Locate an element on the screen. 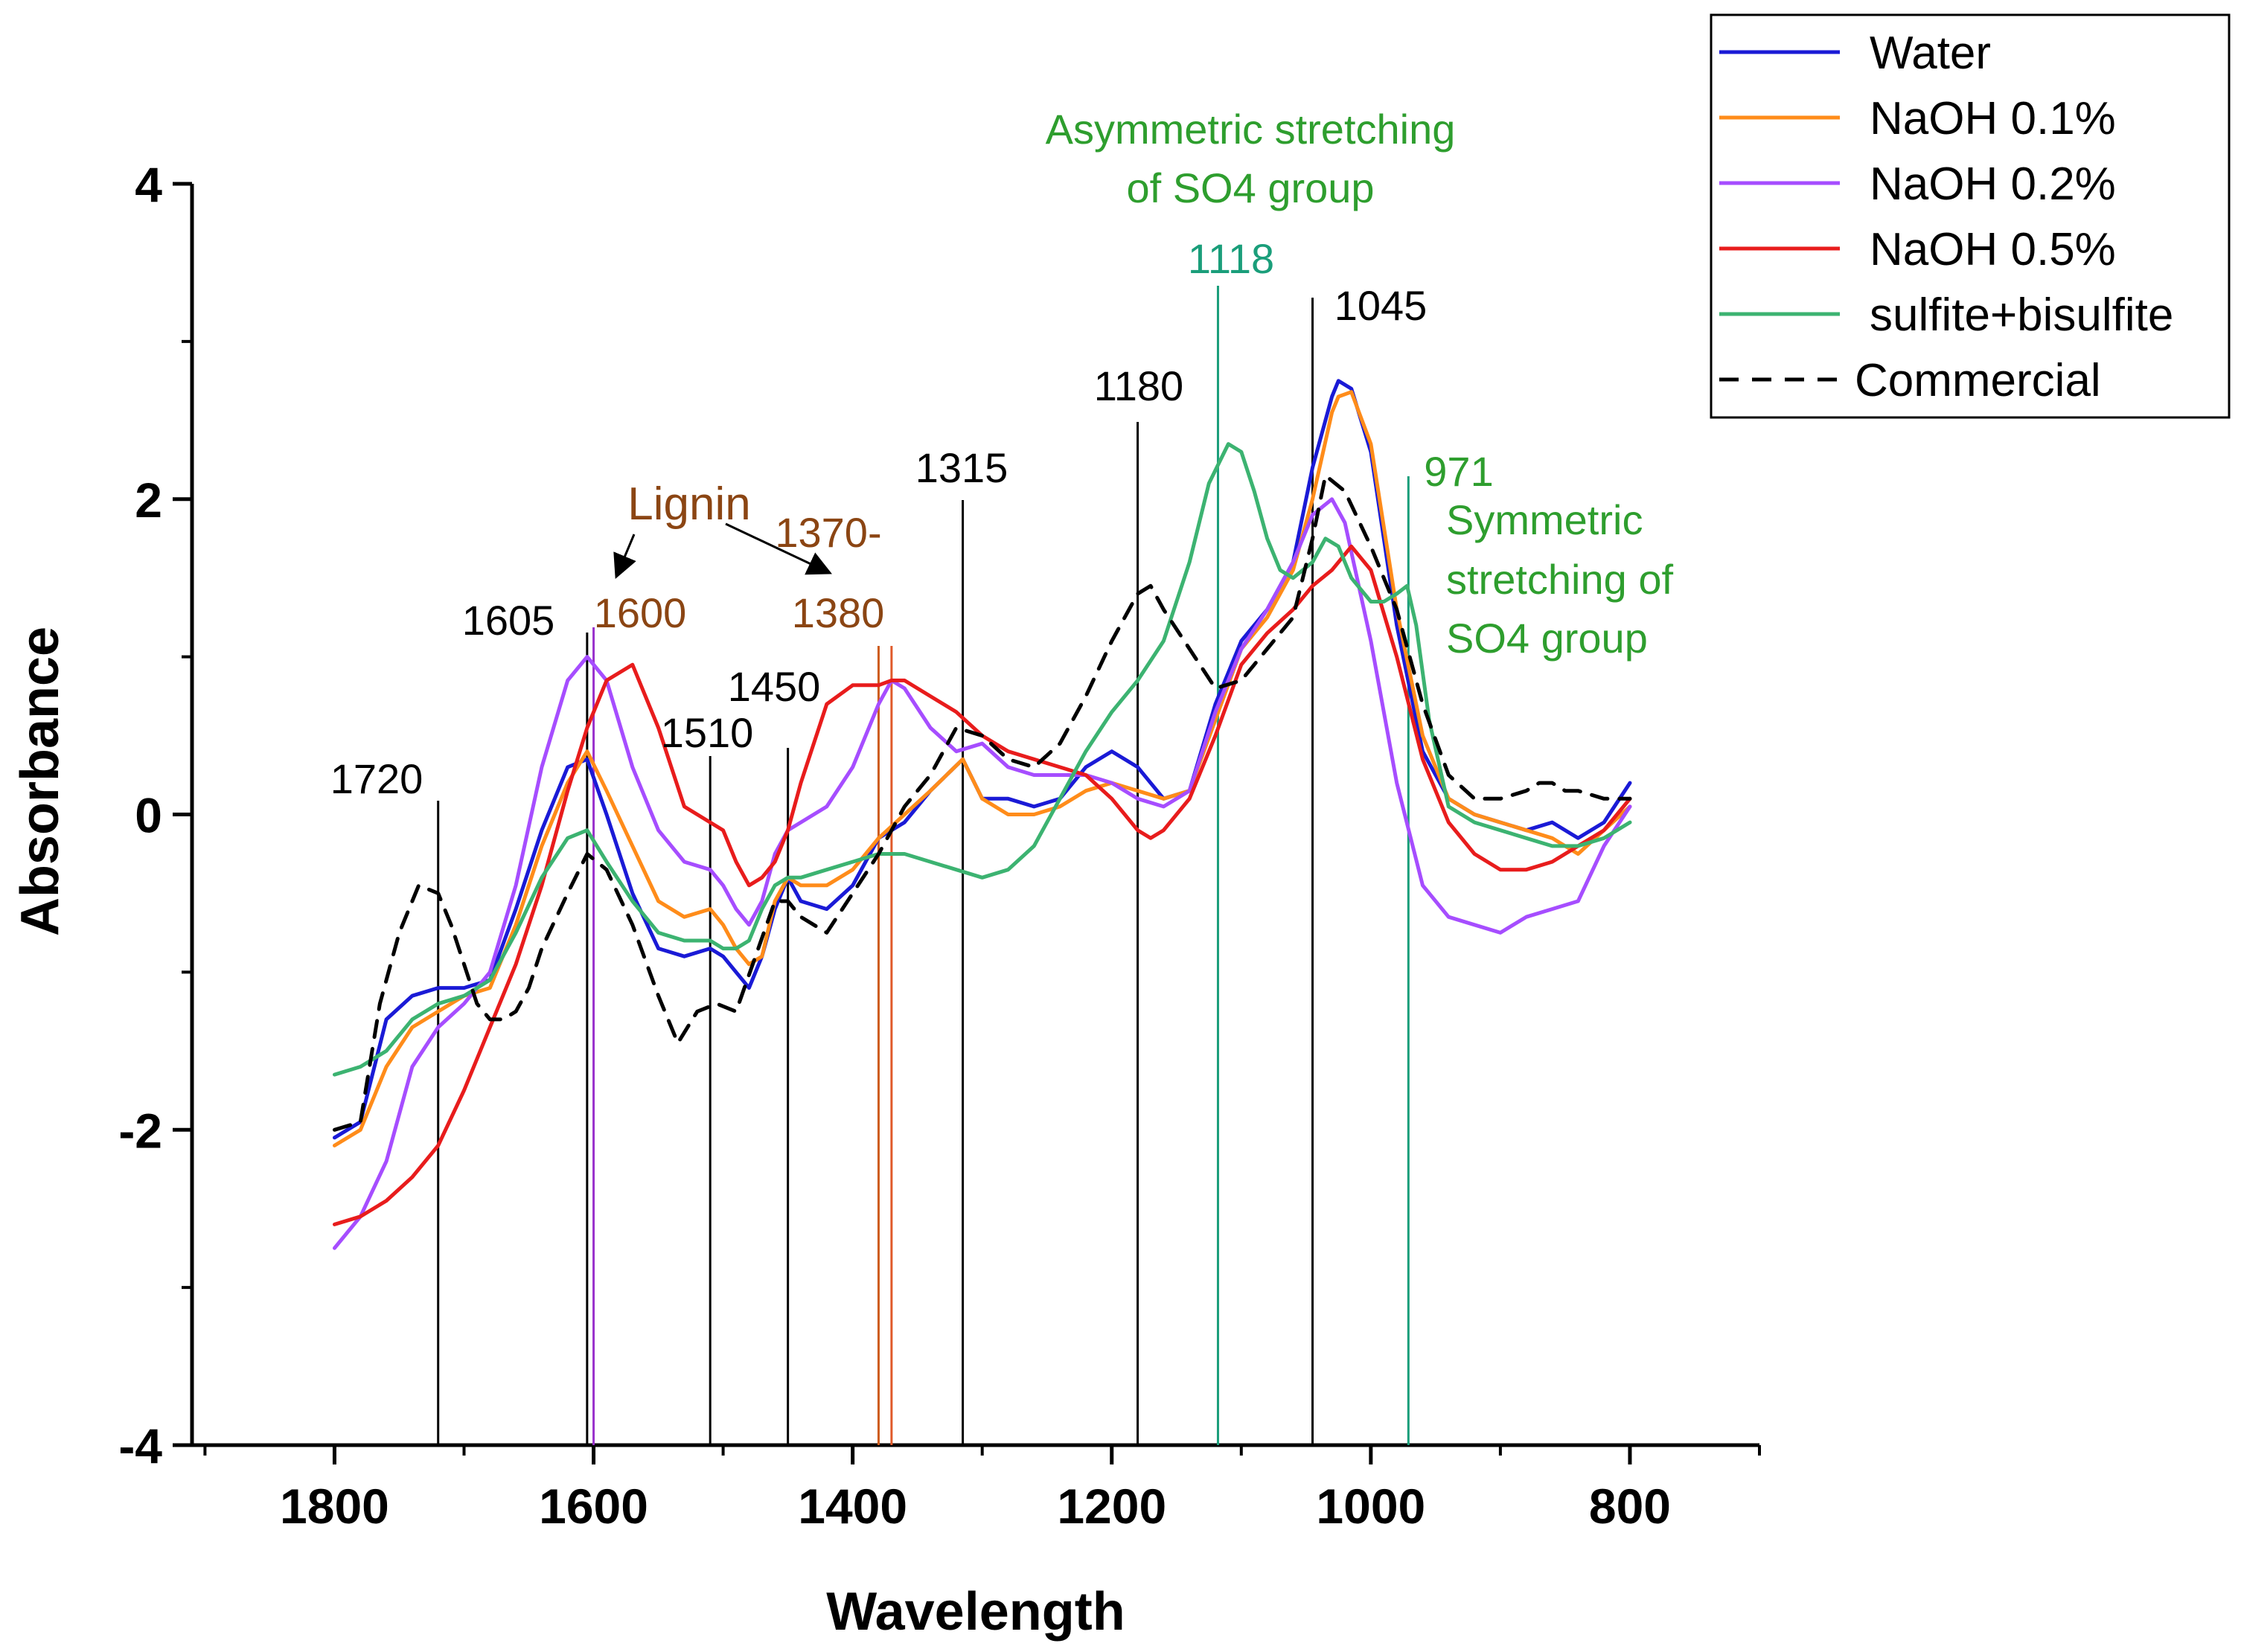 This screenshot has height=1652, width=2241. label-1720: 1720 is located at coordinates (376, 778).